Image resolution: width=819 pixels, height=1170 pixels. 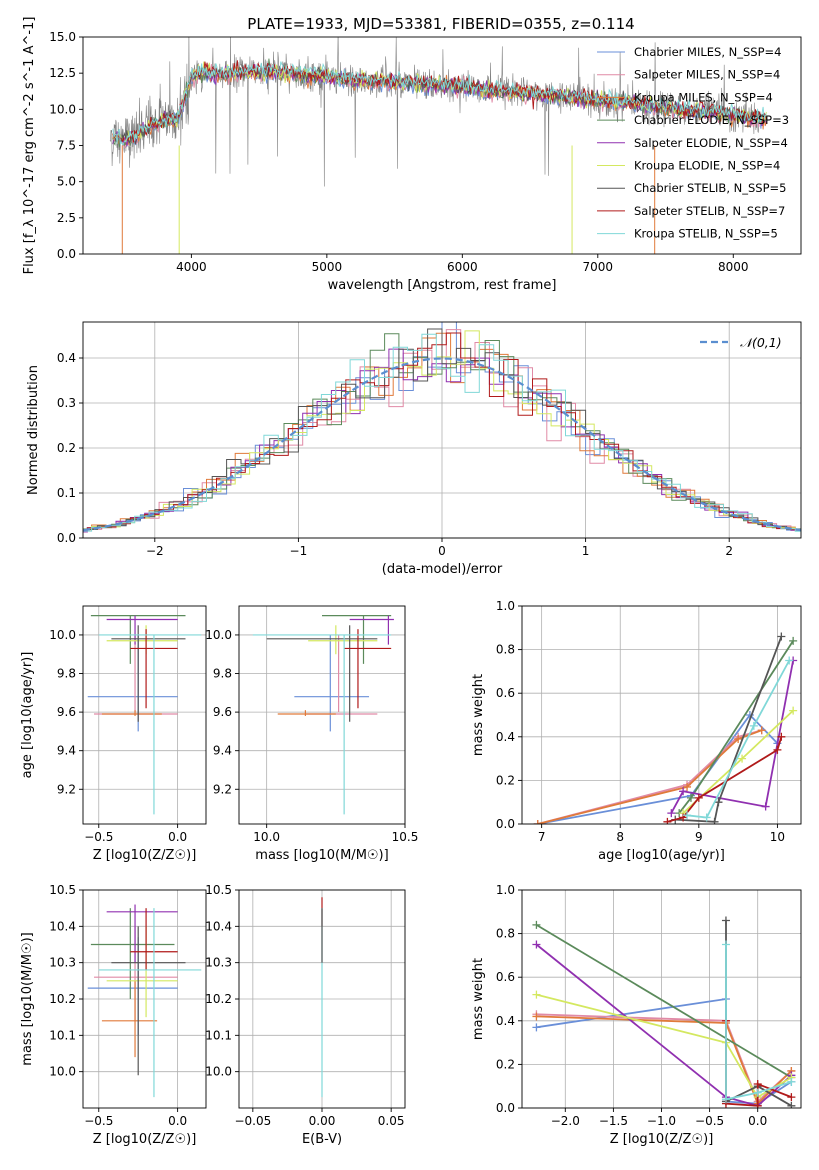 What do you see at coordinates (144, 715) in the screenshot?
I see `plot-area-age-vs-Z` at bounding box center [144, 715].